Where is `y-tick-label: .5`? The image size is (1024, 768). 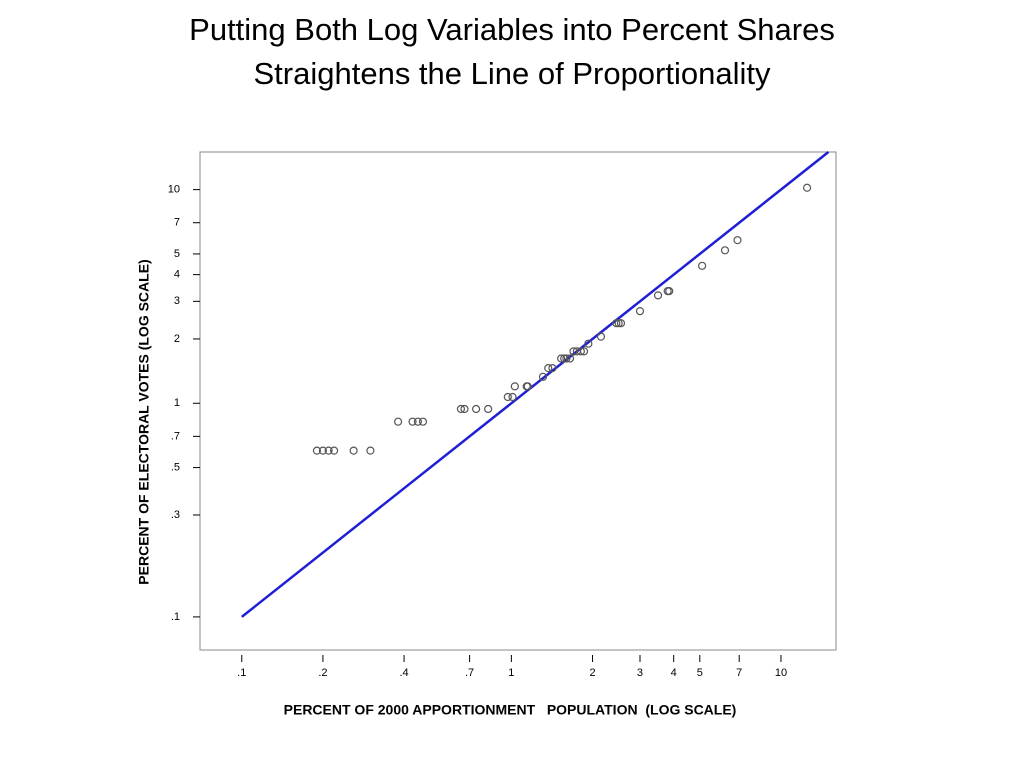
y-tick-label: .5 is located at coordinates (175, 467).